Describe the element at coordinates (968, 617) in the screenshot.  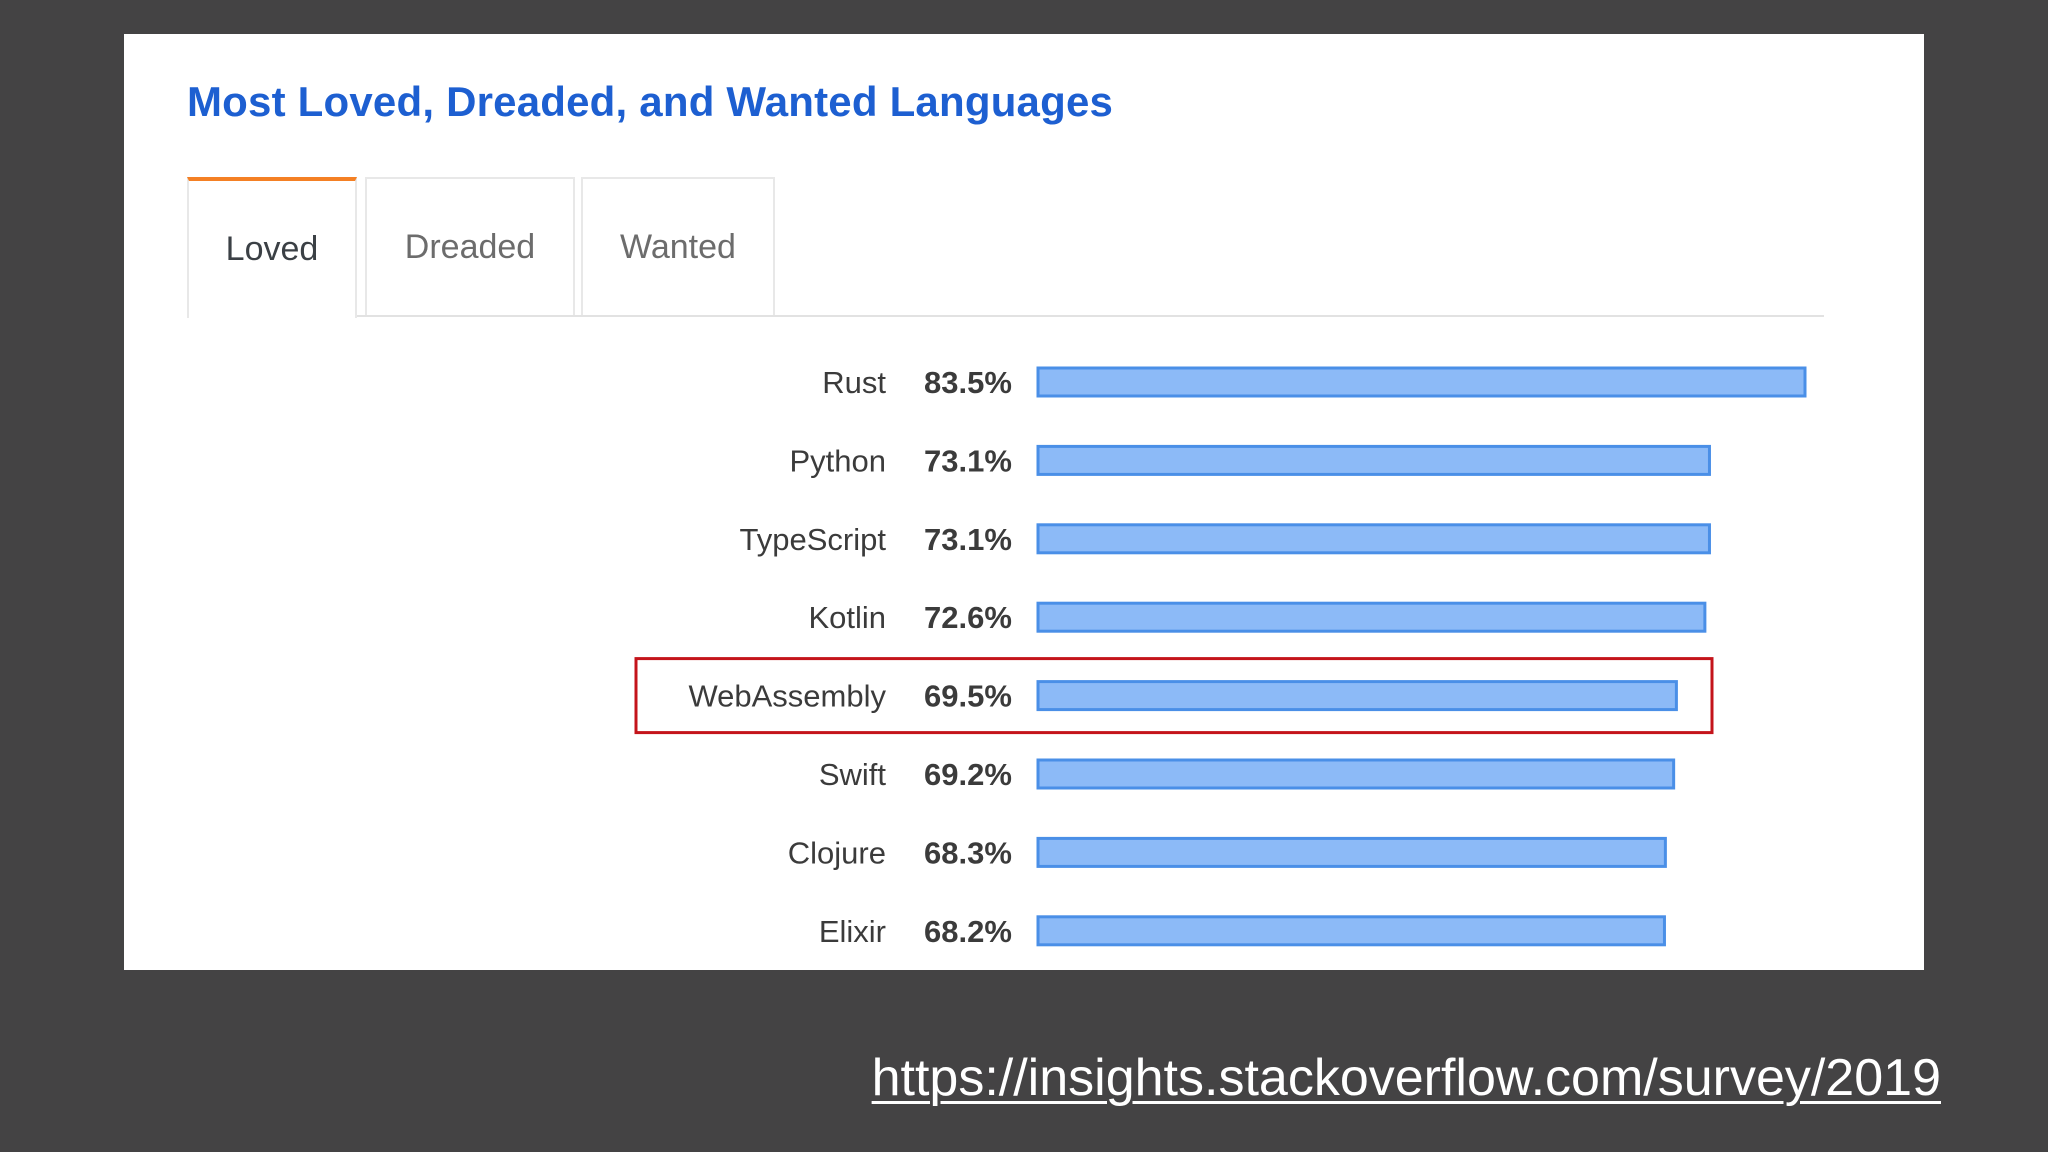
I see `value-label-kotlin: 72.6%` at that location.